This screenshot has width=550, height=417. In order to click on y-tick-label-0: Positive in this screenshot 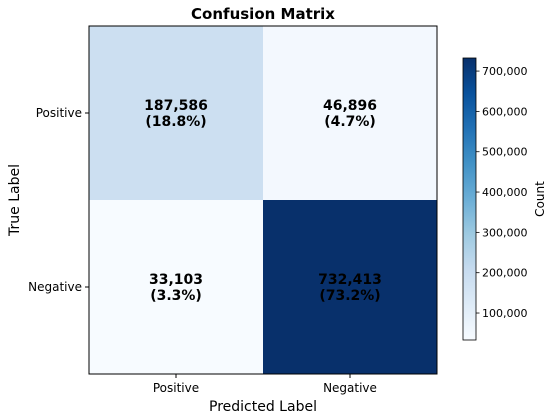, I will do `click(59, 113)`.